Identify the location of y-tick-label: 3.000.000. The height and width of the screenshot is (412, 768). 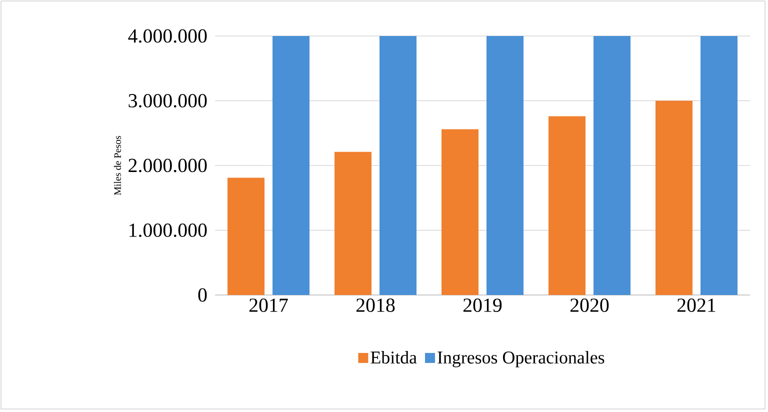
(167, 101).